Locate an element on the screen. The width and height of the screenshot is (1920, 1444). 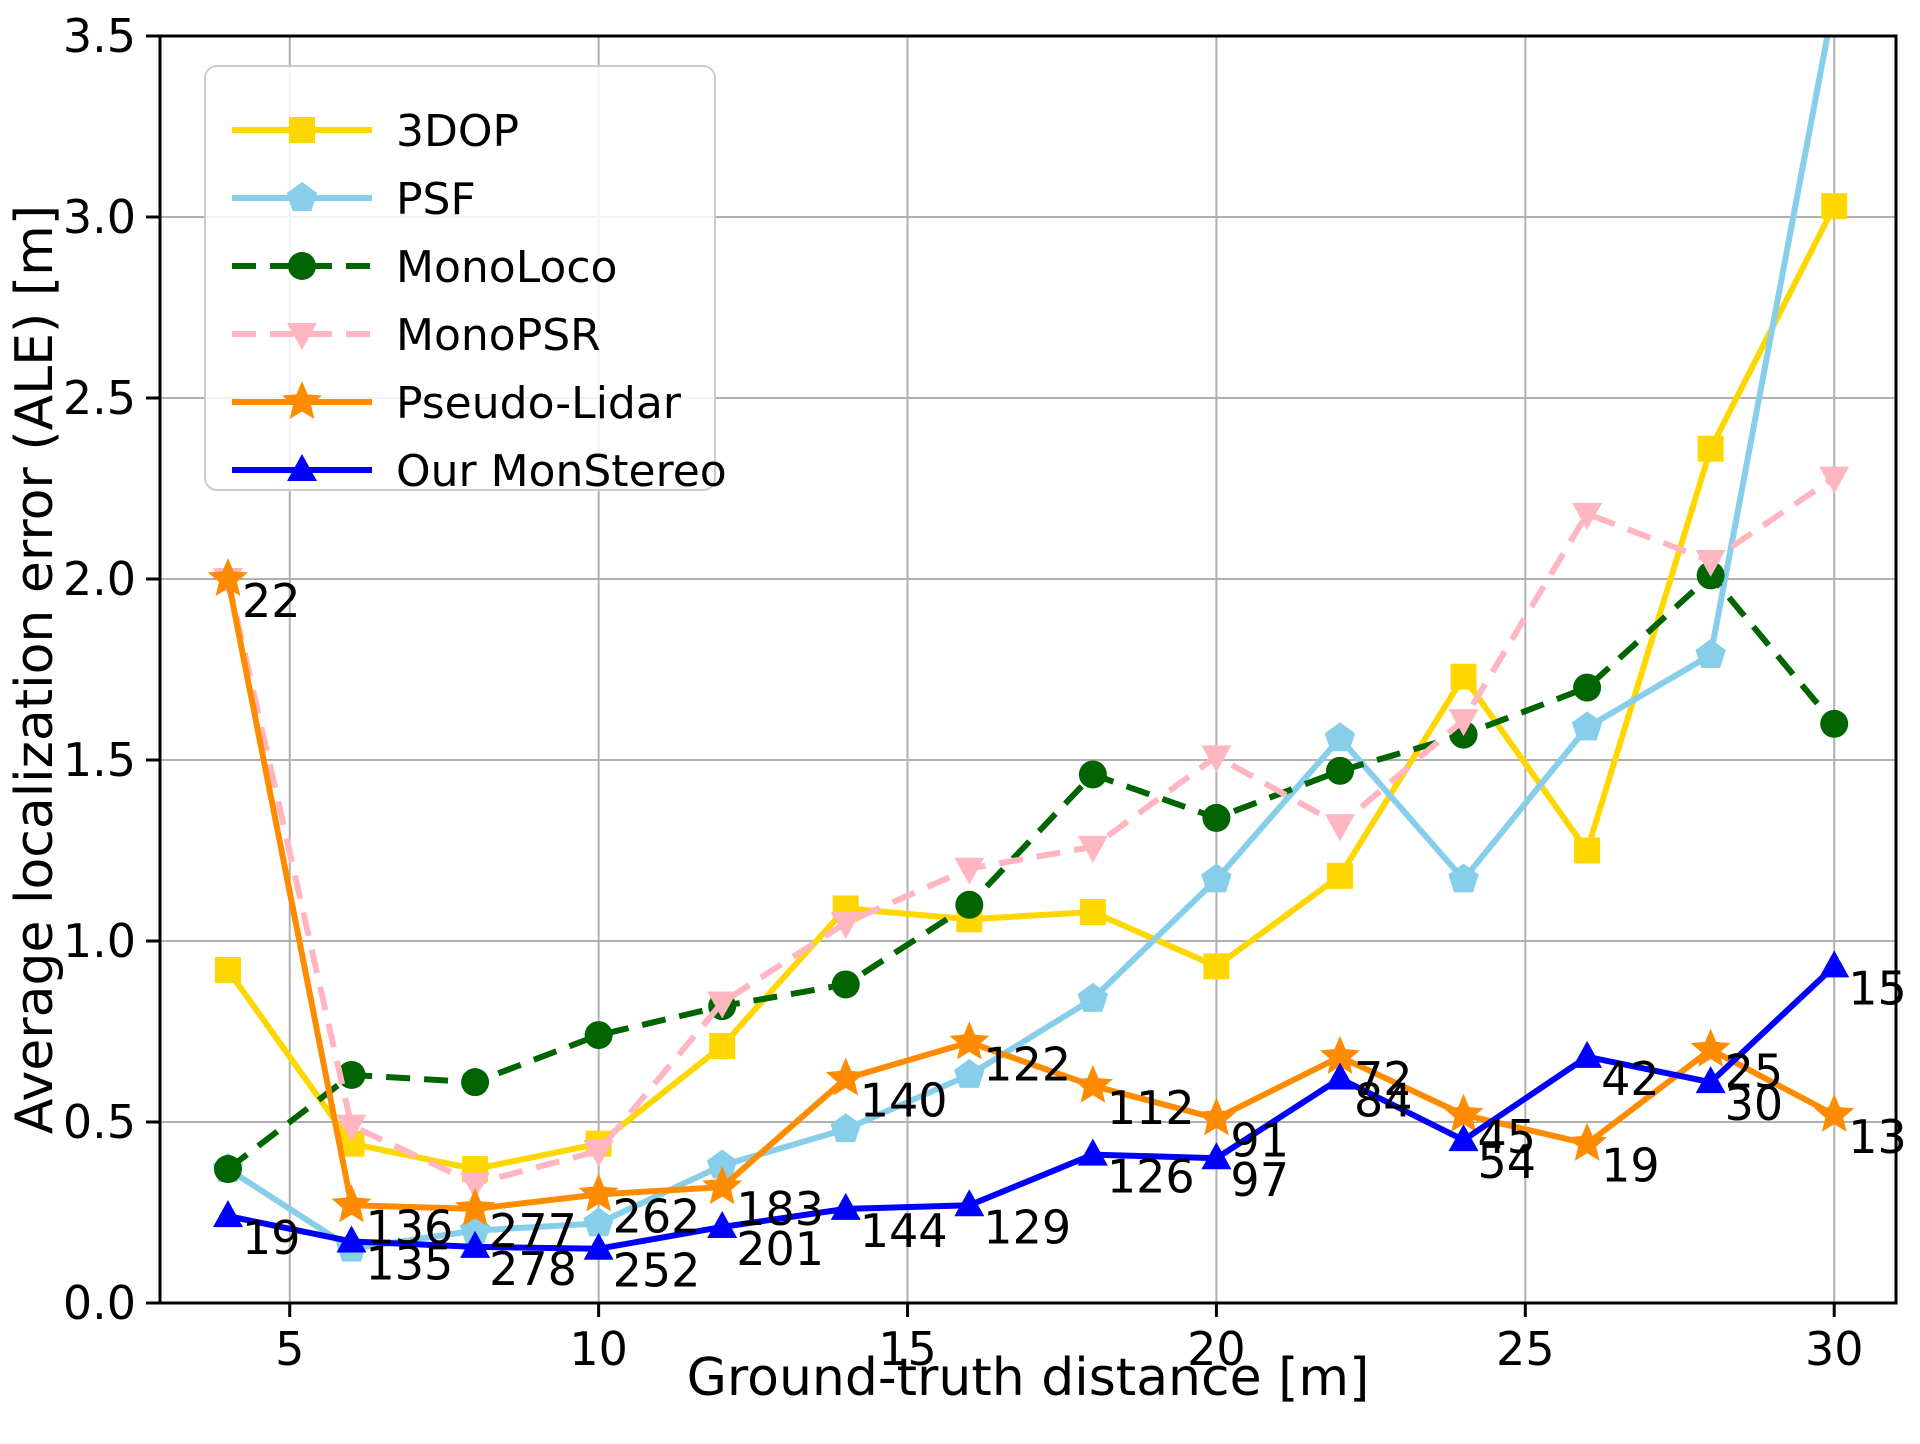
legend-label: MonoPSR is located at coordinates (498, 335).